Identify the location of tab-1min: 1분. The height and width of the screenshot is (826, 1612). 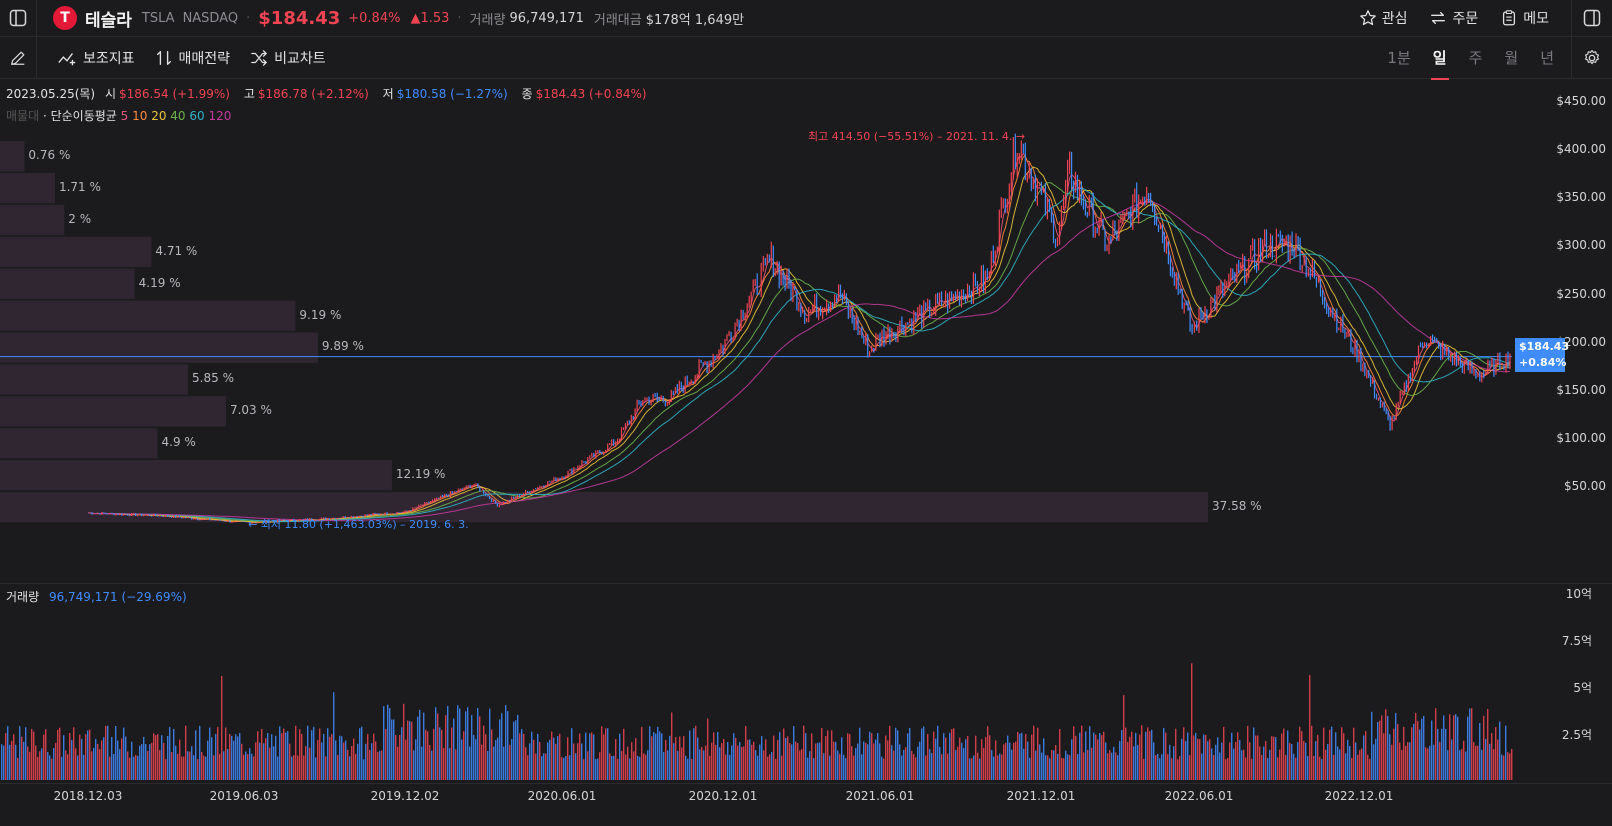
(1399, 58).